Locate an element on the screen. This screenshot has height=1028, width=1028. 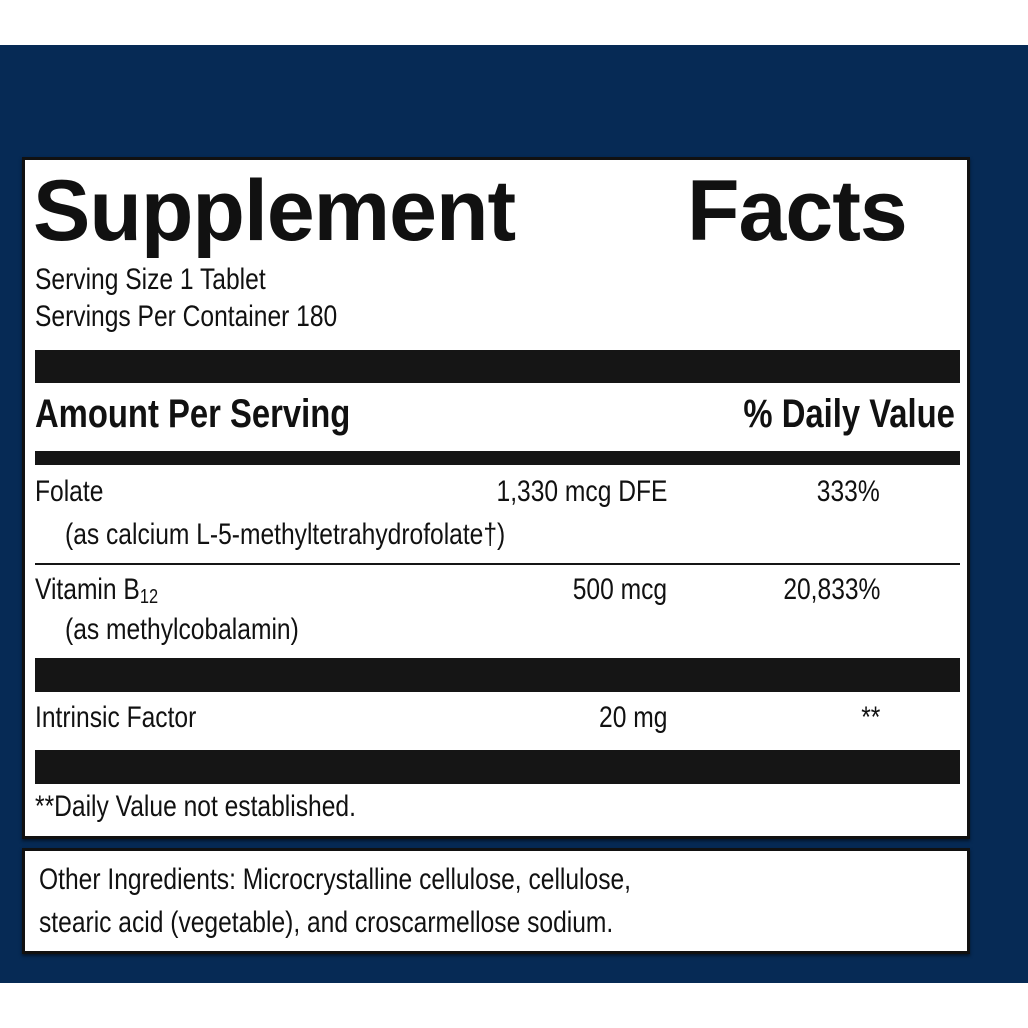
thin-divider is located at coordinates (497, 564).